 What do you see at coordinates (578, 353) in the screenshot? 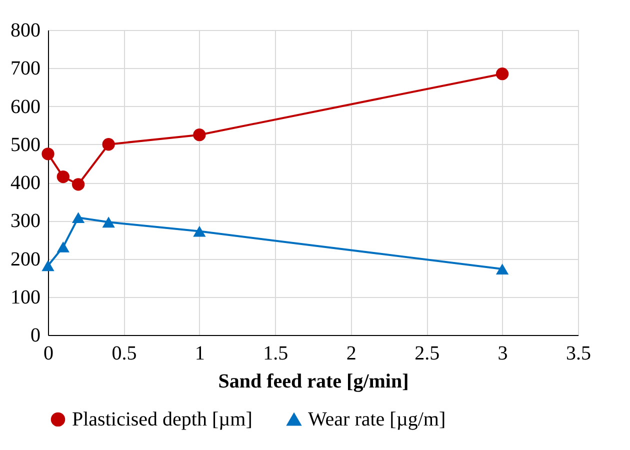
I see `x-tick-label: 3.5` at bounding box center [578, 353].